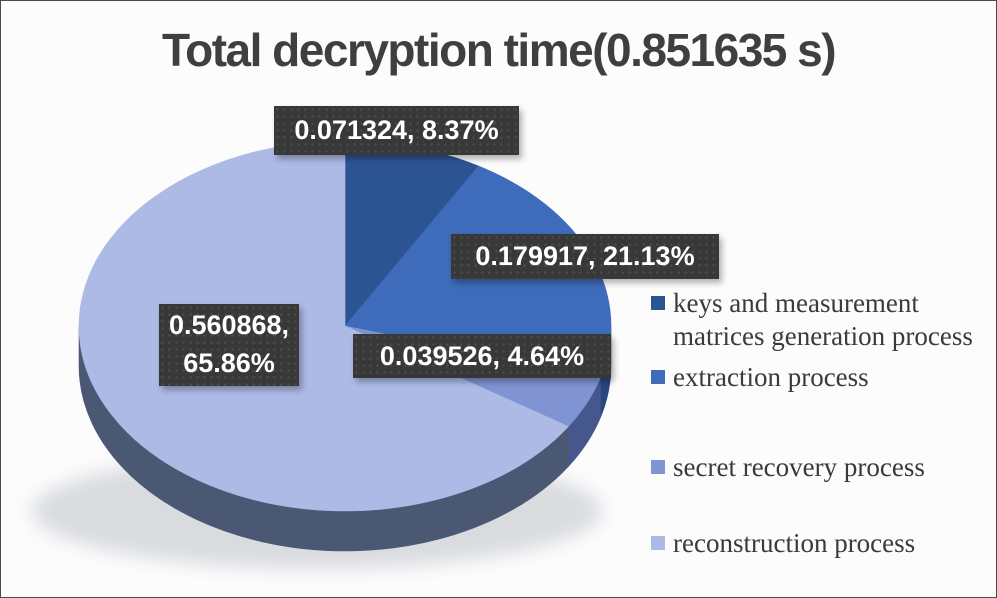  I want to click on legend-swatch-extraction, so click(658, 377).